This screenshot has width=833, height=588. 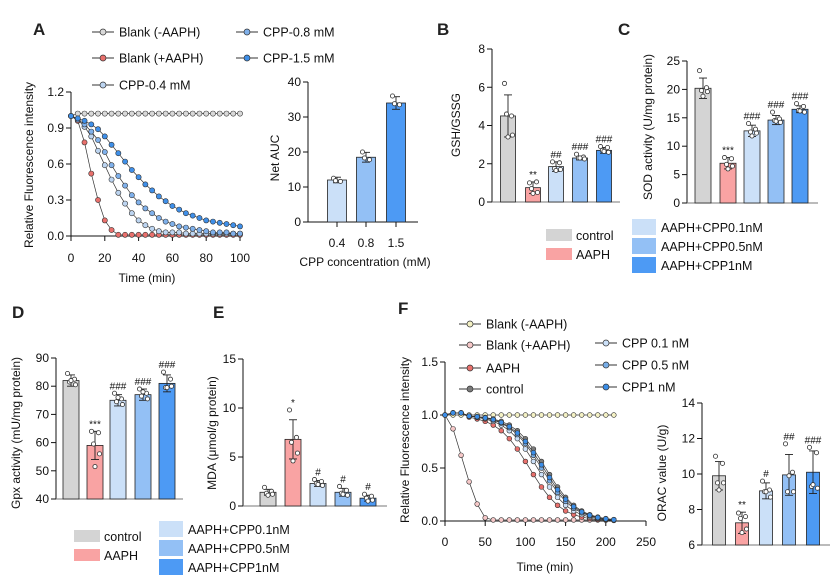 What do you see at coordinates (43, 386) in the screenshot?
I see `y-tick-label: 80` at bounding box center [43, 386].